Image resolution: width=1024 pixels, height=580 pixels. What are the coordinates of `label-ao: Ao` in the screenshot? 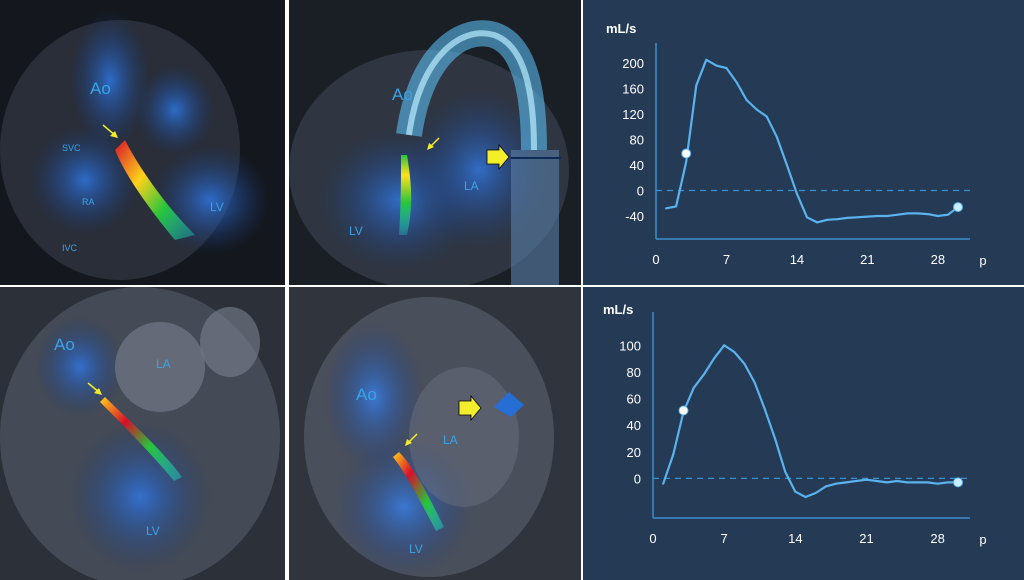 It's located at (100, 88).